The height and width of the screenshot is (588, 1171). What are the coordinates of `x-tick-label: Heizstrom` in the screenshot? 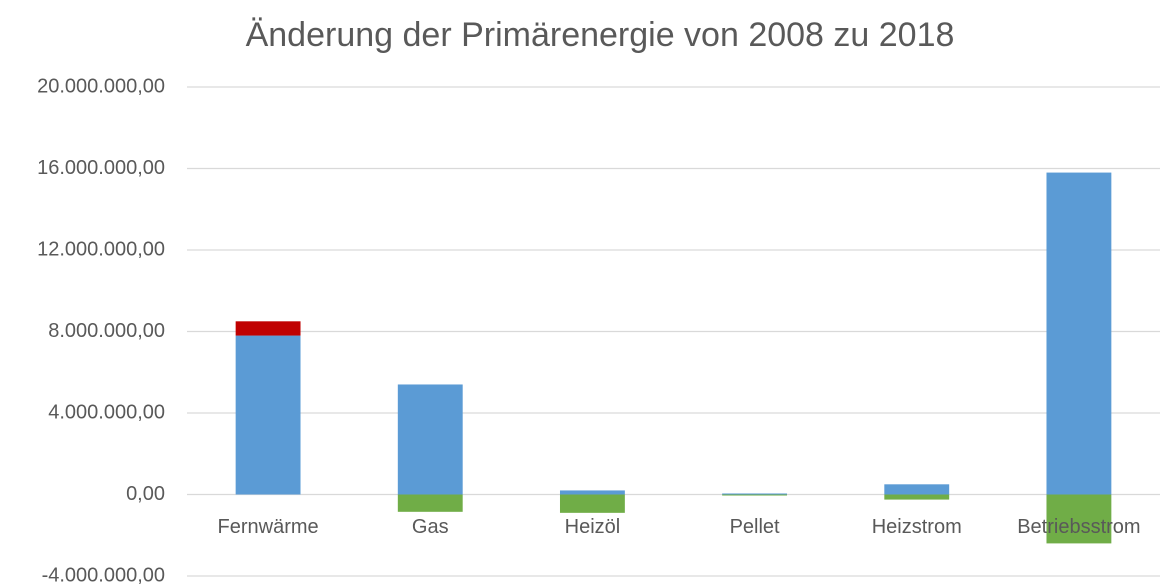 It's located at (917, 527).